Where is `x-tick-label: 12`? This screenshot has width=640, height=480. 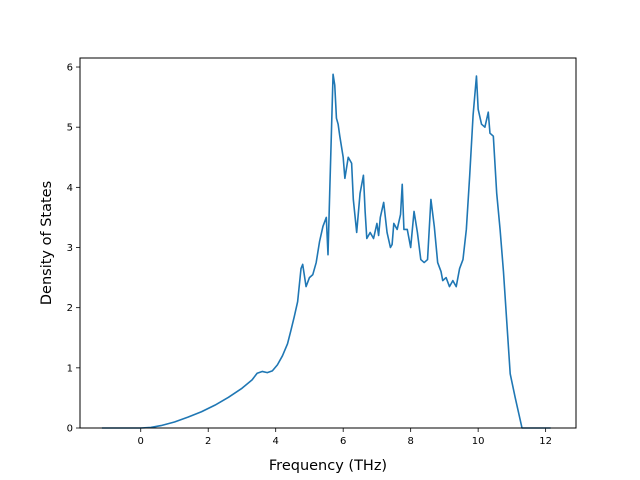 x-tick-label: 12 is located at coordinates (545, 441).